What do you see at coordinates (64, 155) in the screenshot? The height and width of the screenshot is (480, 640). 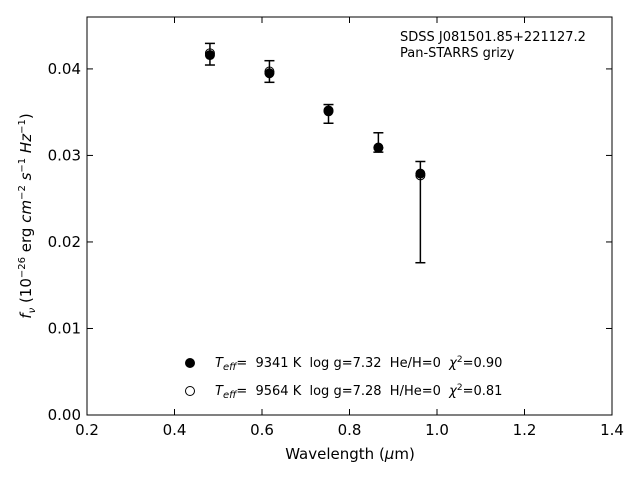 I see `y-tick-label: 0.03` at bounding box center [64, 155].